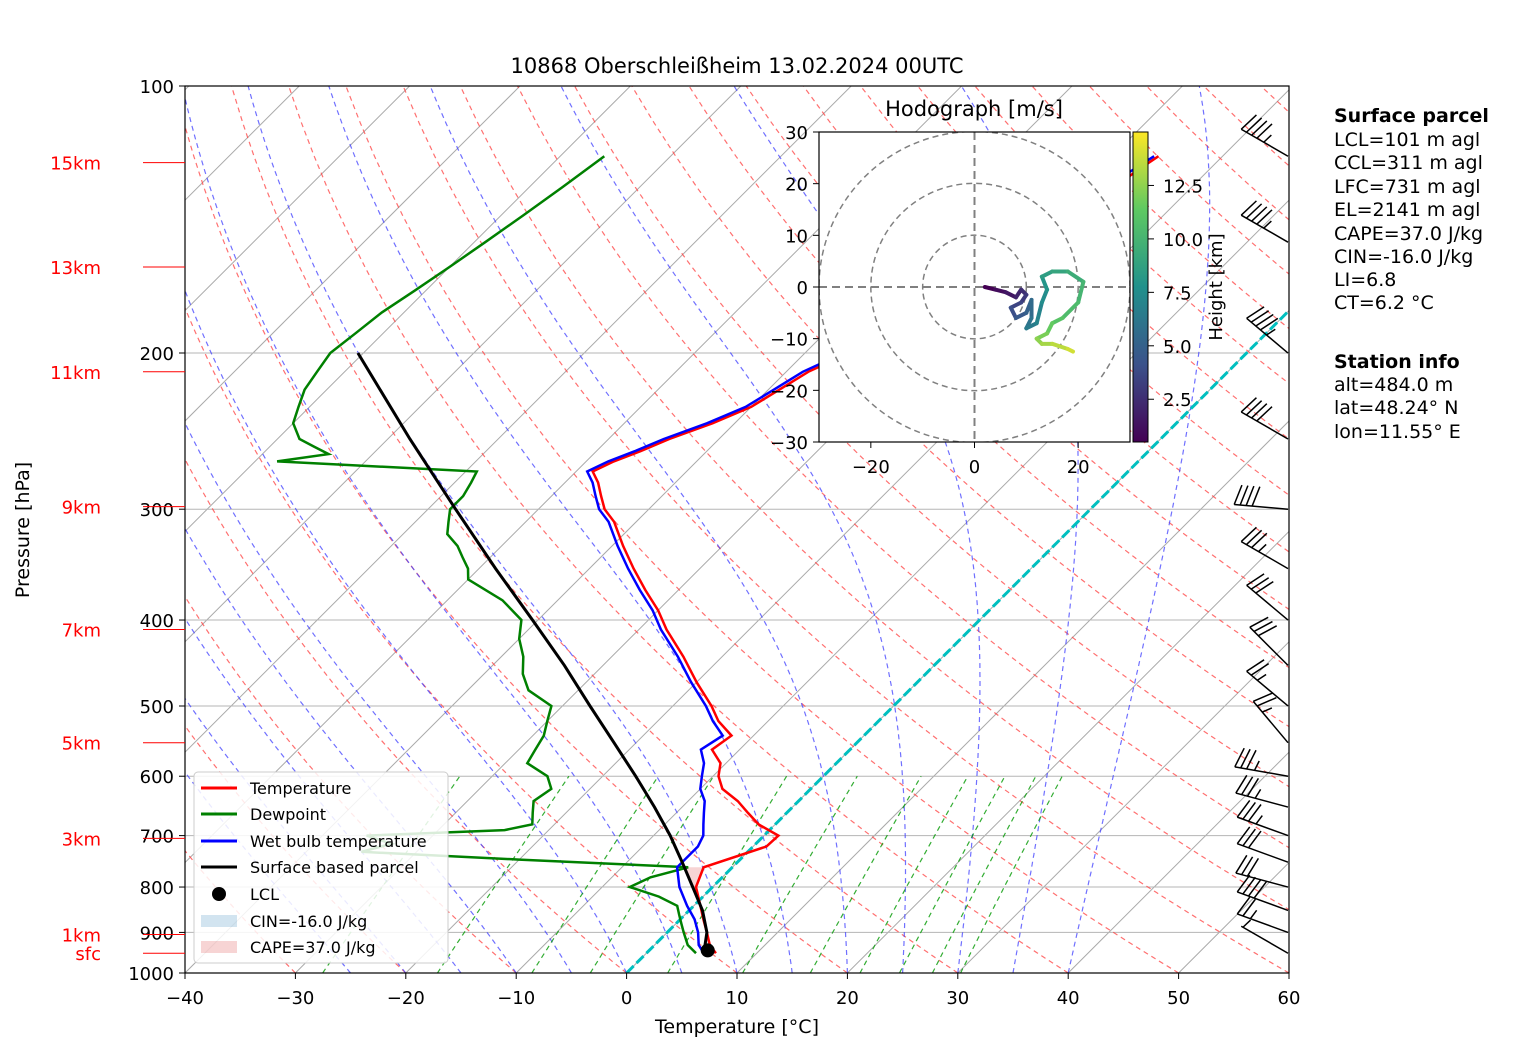  I want to click on y-tick-label: 200, so click(157, 354).